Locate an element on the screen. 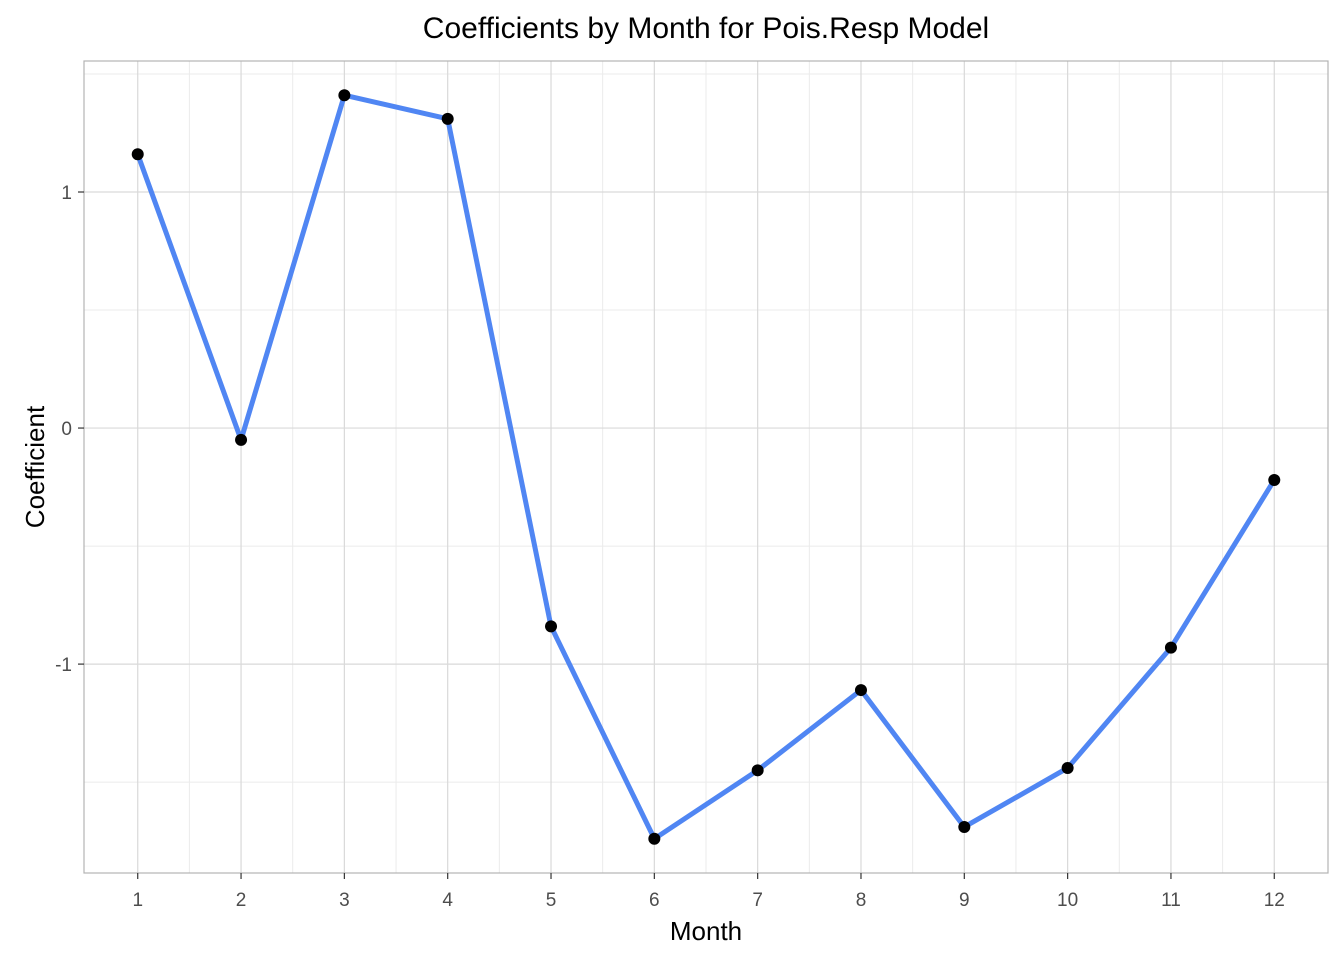 This screenshot has width=1344, height=960. x-tick-label: 5 is located at coordinates (551, 900).